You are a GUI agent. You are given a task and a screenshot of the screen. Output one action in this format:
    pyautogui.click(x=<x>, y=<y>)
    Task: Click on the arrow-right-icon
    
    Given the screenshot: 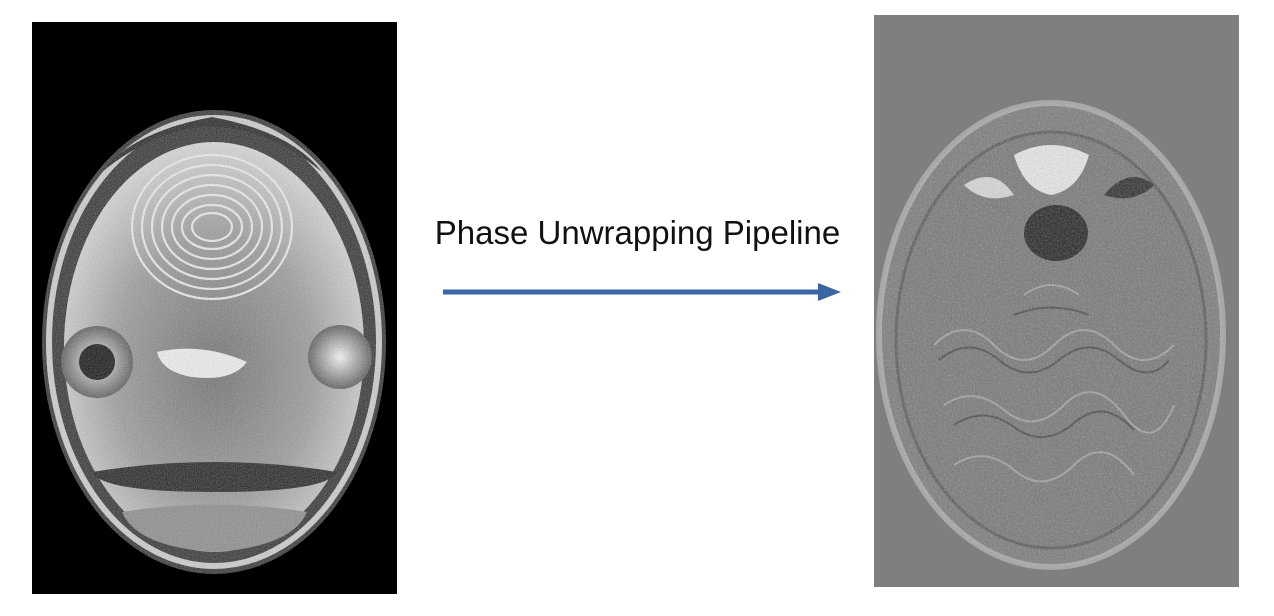 What is the action you would take?
    pyautogui.click(x=642, y=292)
    